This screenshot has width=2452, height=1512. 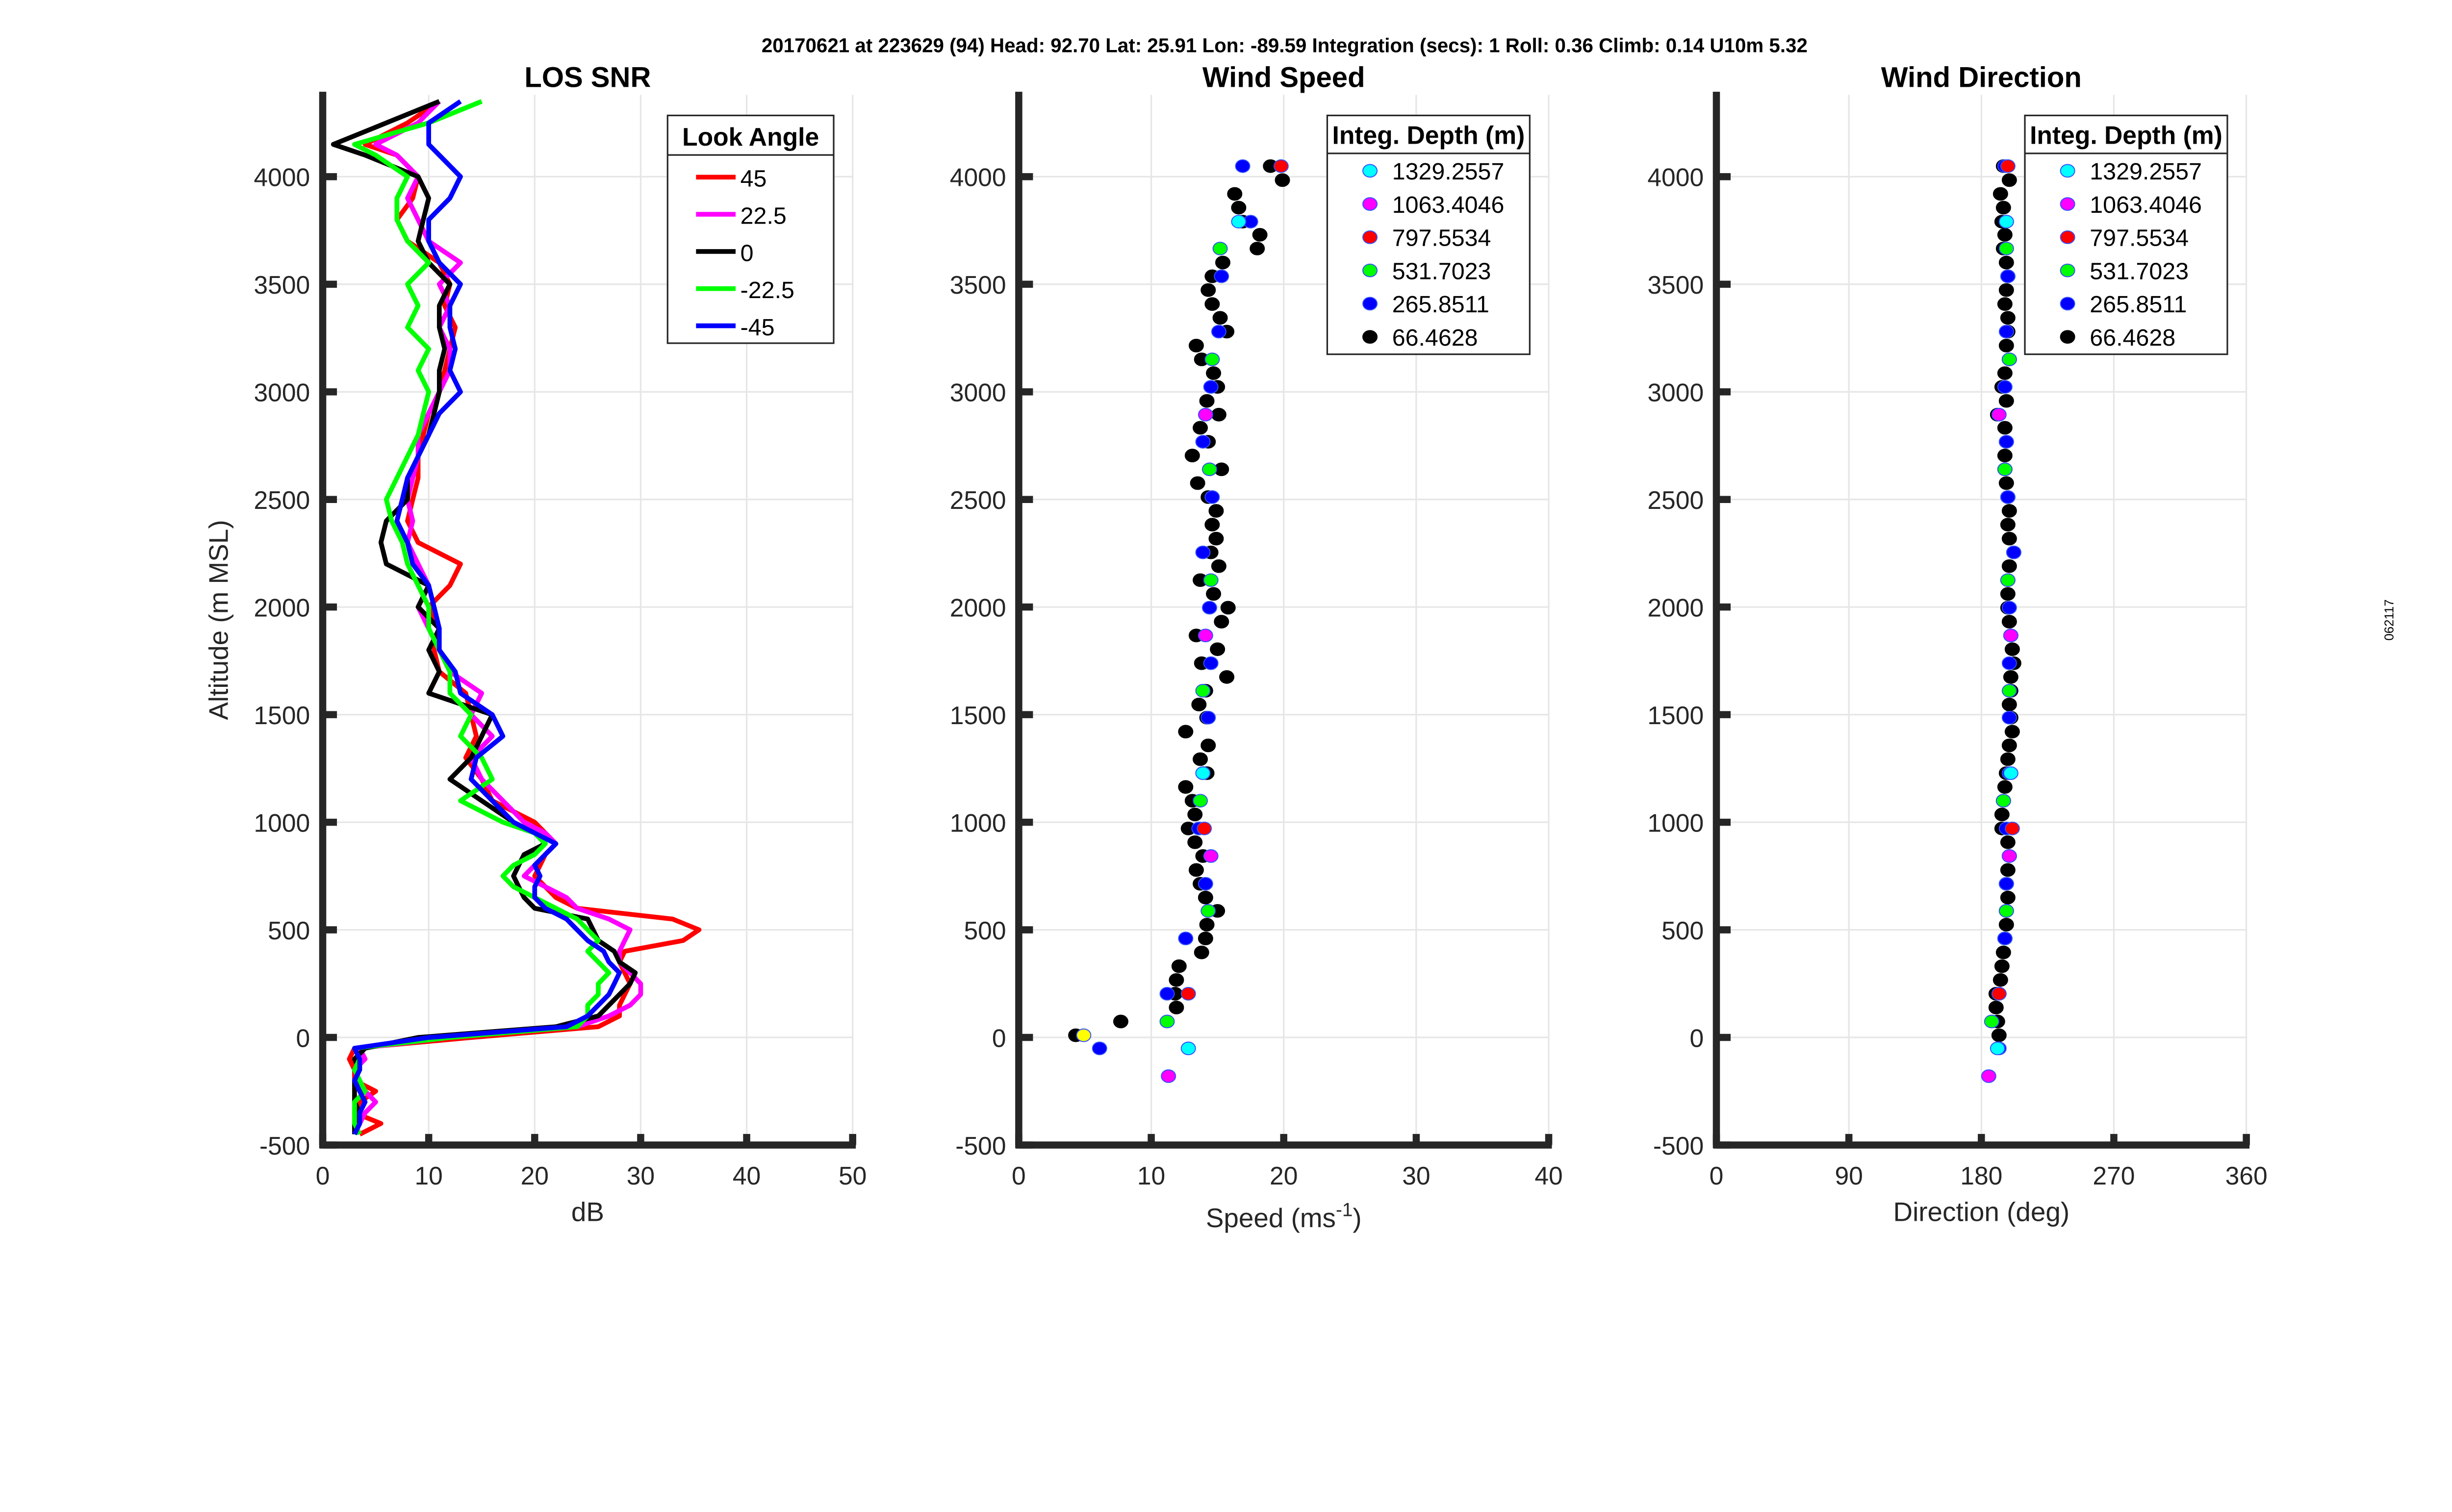 I want to click on legend-box, so click(x=1428, y=234).